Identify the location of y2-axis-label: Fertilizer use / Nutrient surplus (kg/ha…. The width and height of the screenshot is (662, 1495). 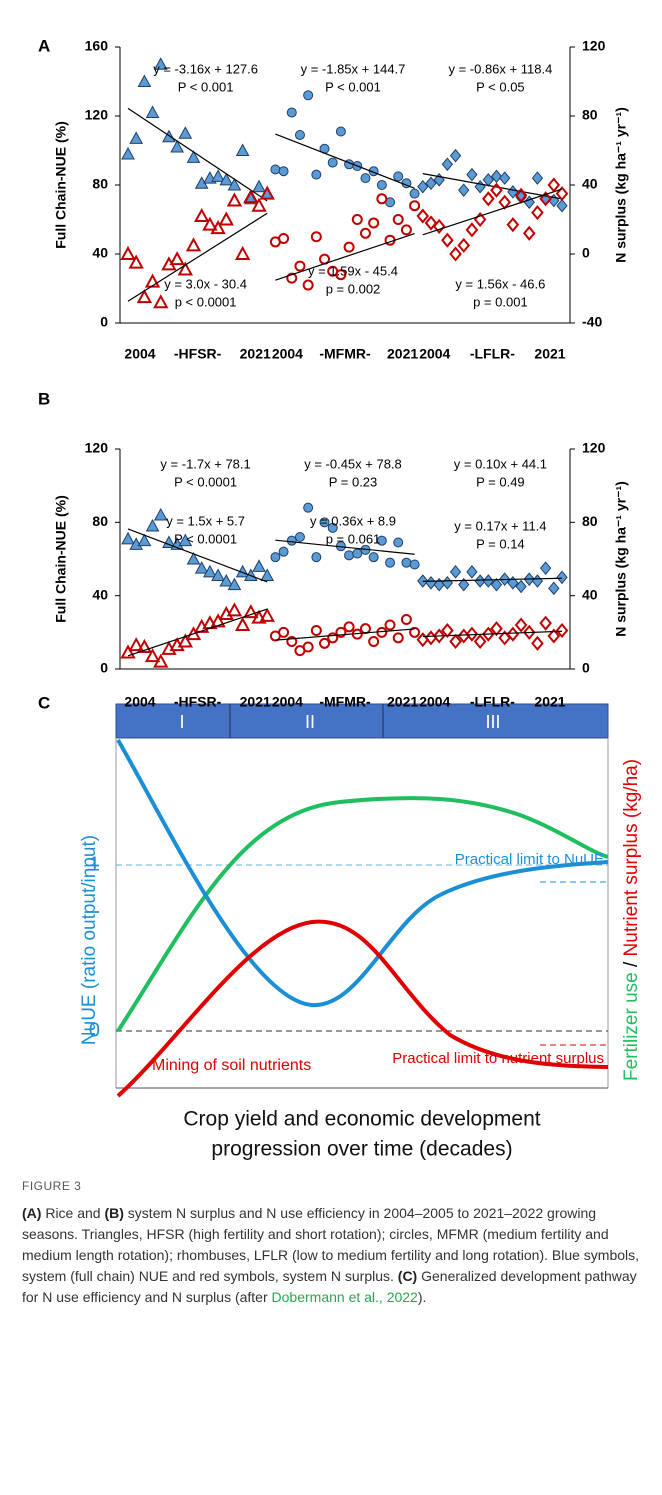
(631, 920).